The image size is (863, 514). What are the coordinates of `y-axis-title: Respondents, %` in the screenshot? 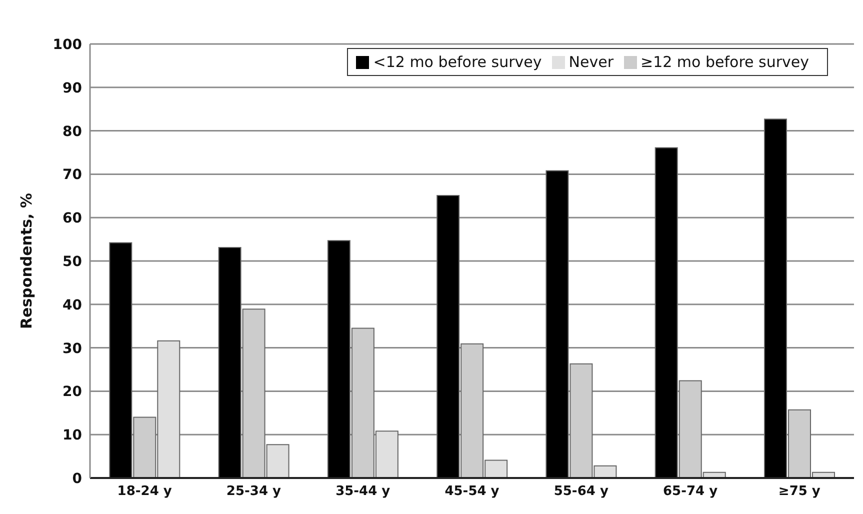 It's located at (26, 261).